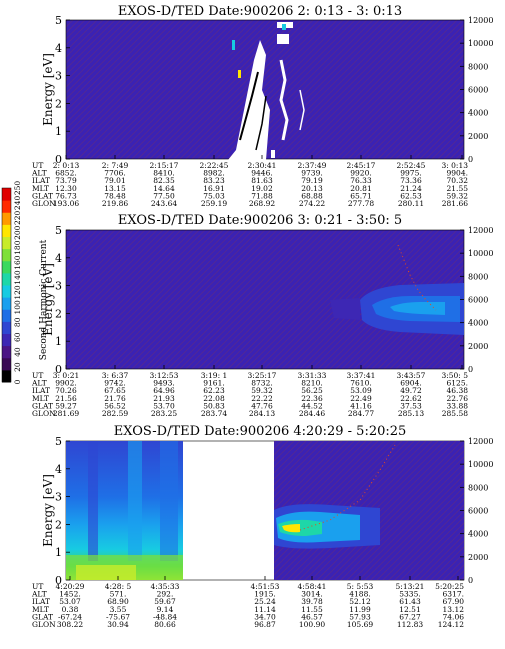 The height and width of the screenshot is (649, 505). What do you see at coordinates (260, 431) in the screenshot?
I see `panel-3-title: EXOS-D/TED Date:900206 4:20:29 - 5:20:25` at bounding box center [260, 431].